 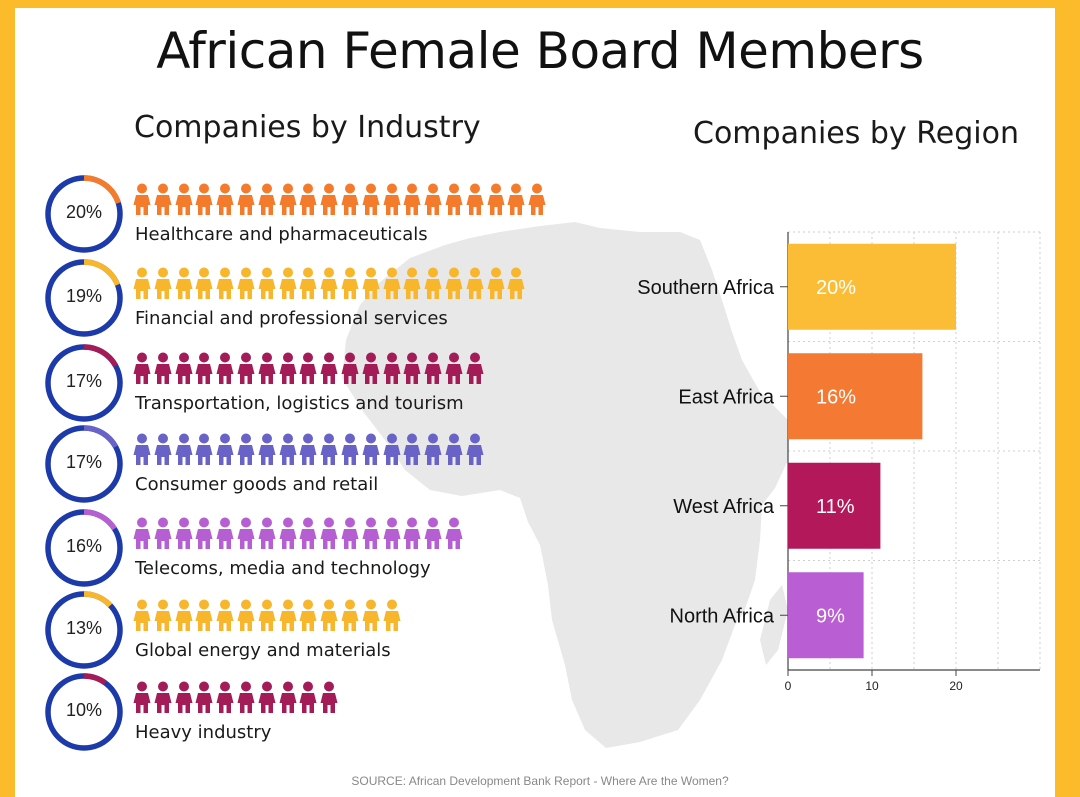 I want to click on industry-label: Healthcare and pharmaceuticals, so click(x=281, y=234).